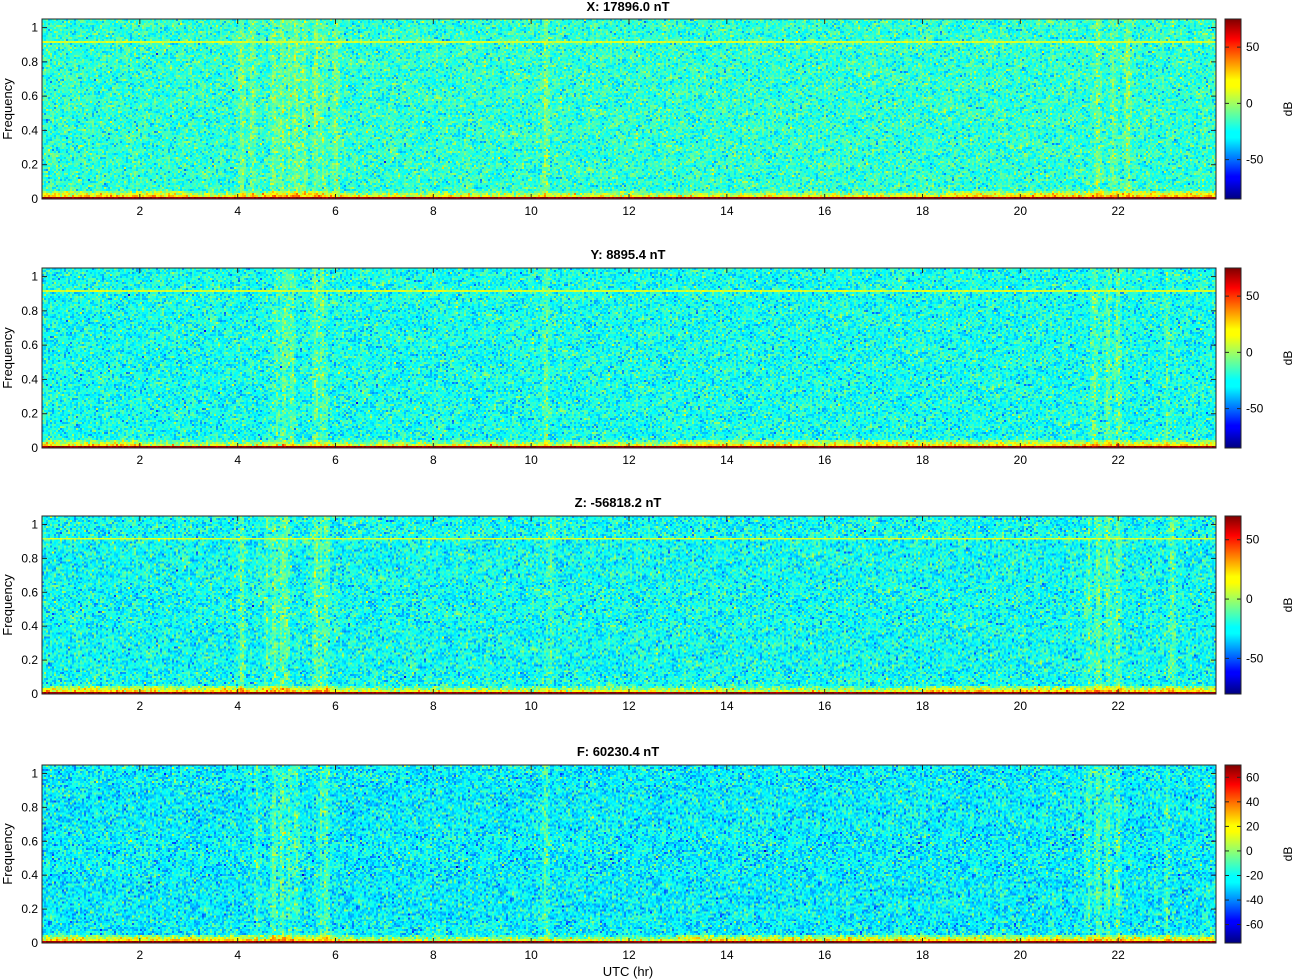  Describe the element at coordinates (628, 971) in the screenshot. I see `x-axis-label: UTC (hr)` at that location.